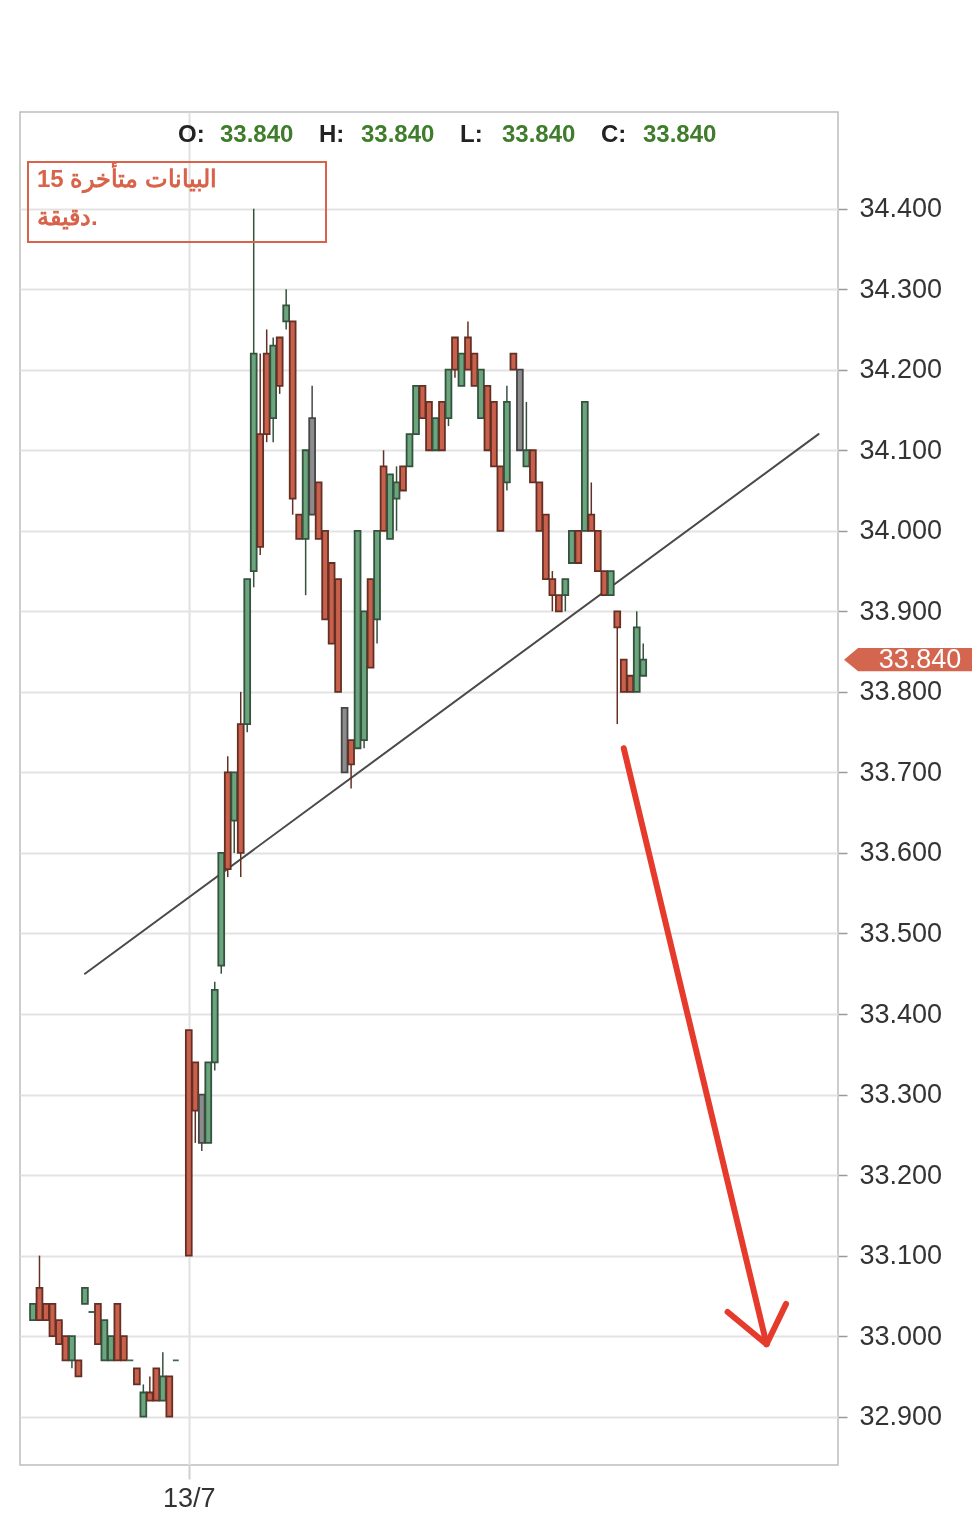 This screenshot has width=980, height=1539. Describe the element at coordinates (920, 658) in the screenshot. I see `text: 33.840` at that location.